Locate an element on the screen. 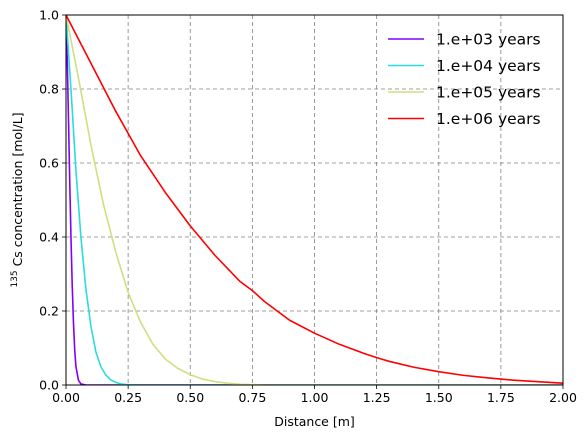 The width and height of the screenshot is (588, 438). legend-label: 1.e+05 years is located at coordinates (488, 93).